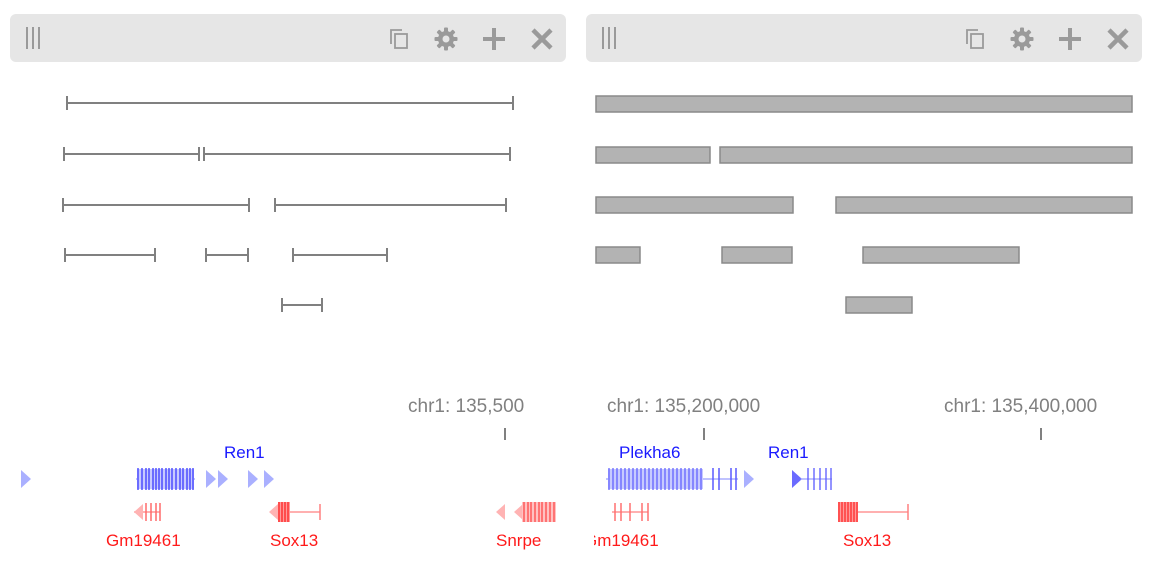 The image size is (1154, 586). Describe the element at coordinates (760, 512) in the screenshot. I see `right-gene-minus-strand` at that location.